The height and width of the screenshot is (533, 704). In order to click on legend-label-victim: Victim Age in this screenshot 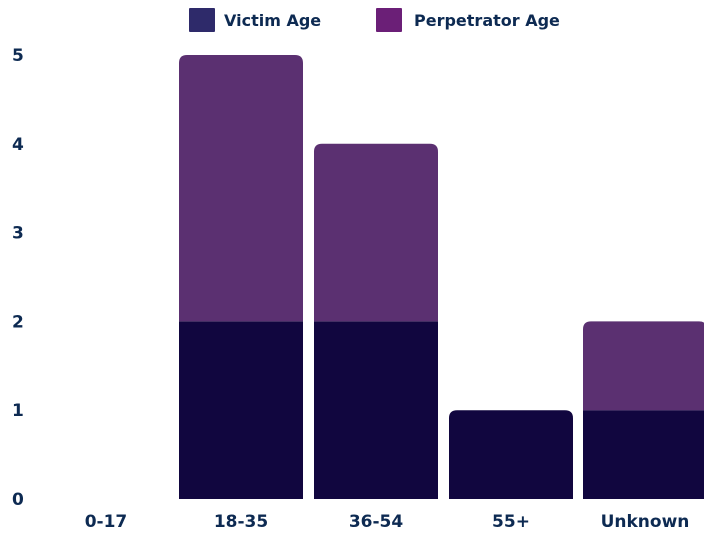, I will do `click(272, 20)`.